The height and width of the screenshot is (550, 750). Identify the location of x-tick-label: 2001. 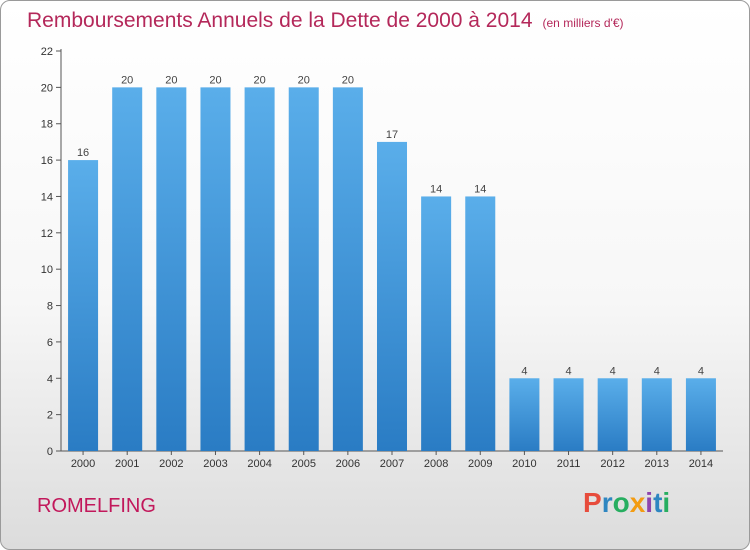
(127, 464).